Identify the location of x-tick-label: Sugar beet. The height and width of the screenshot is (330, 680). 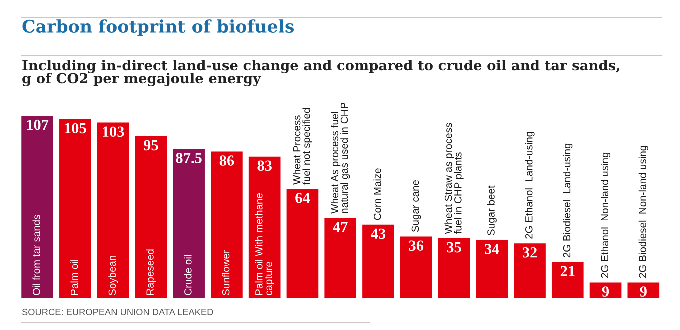
(492, 211).